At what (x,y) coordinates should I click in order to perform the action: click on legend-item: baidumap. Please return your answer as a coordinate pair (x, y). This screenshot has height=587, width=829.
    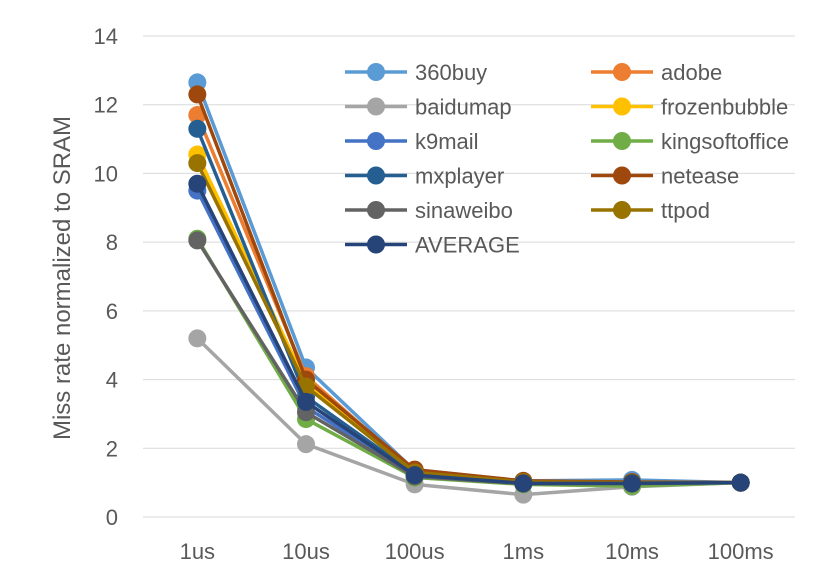
    Looking at the image, I should click on (428, 107).